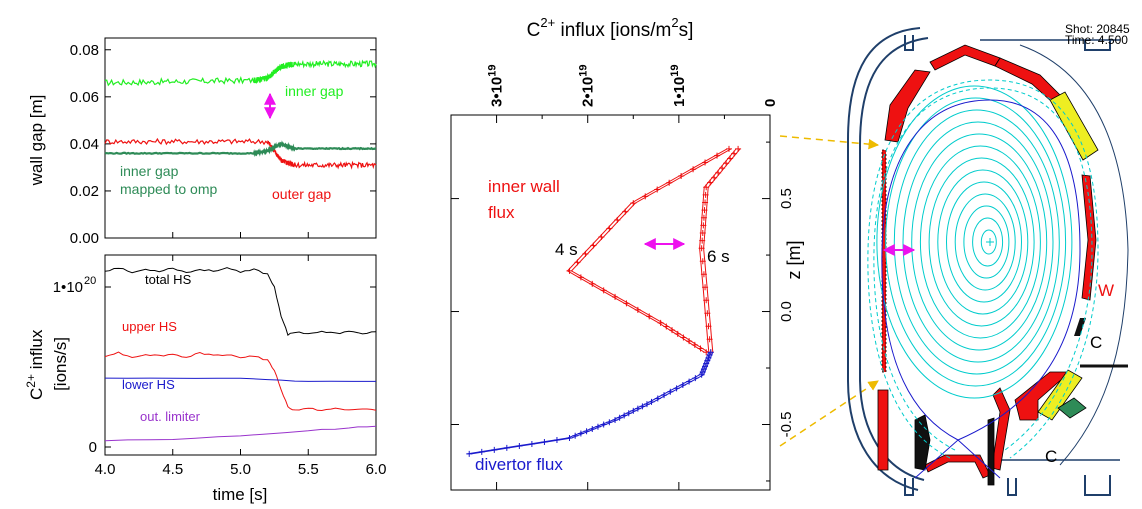  I want to click on wall-gap-ytick-label: 0.04, so click(84, 144).